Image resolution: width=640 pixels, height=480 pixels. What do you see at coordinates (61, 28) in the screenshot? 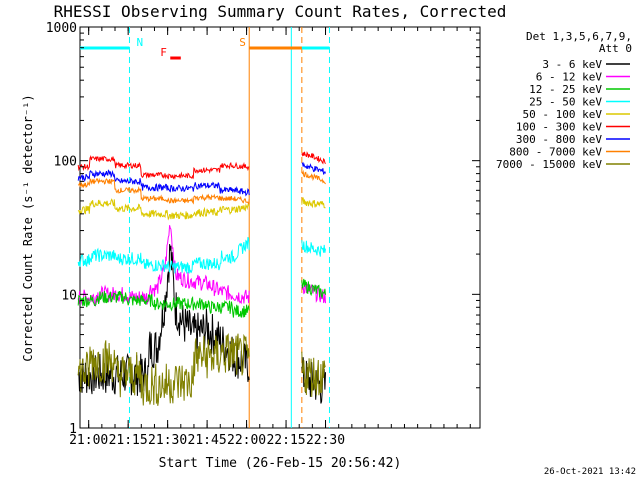
I see `y-tick-label: 1000` at bounding box center [61, 28].